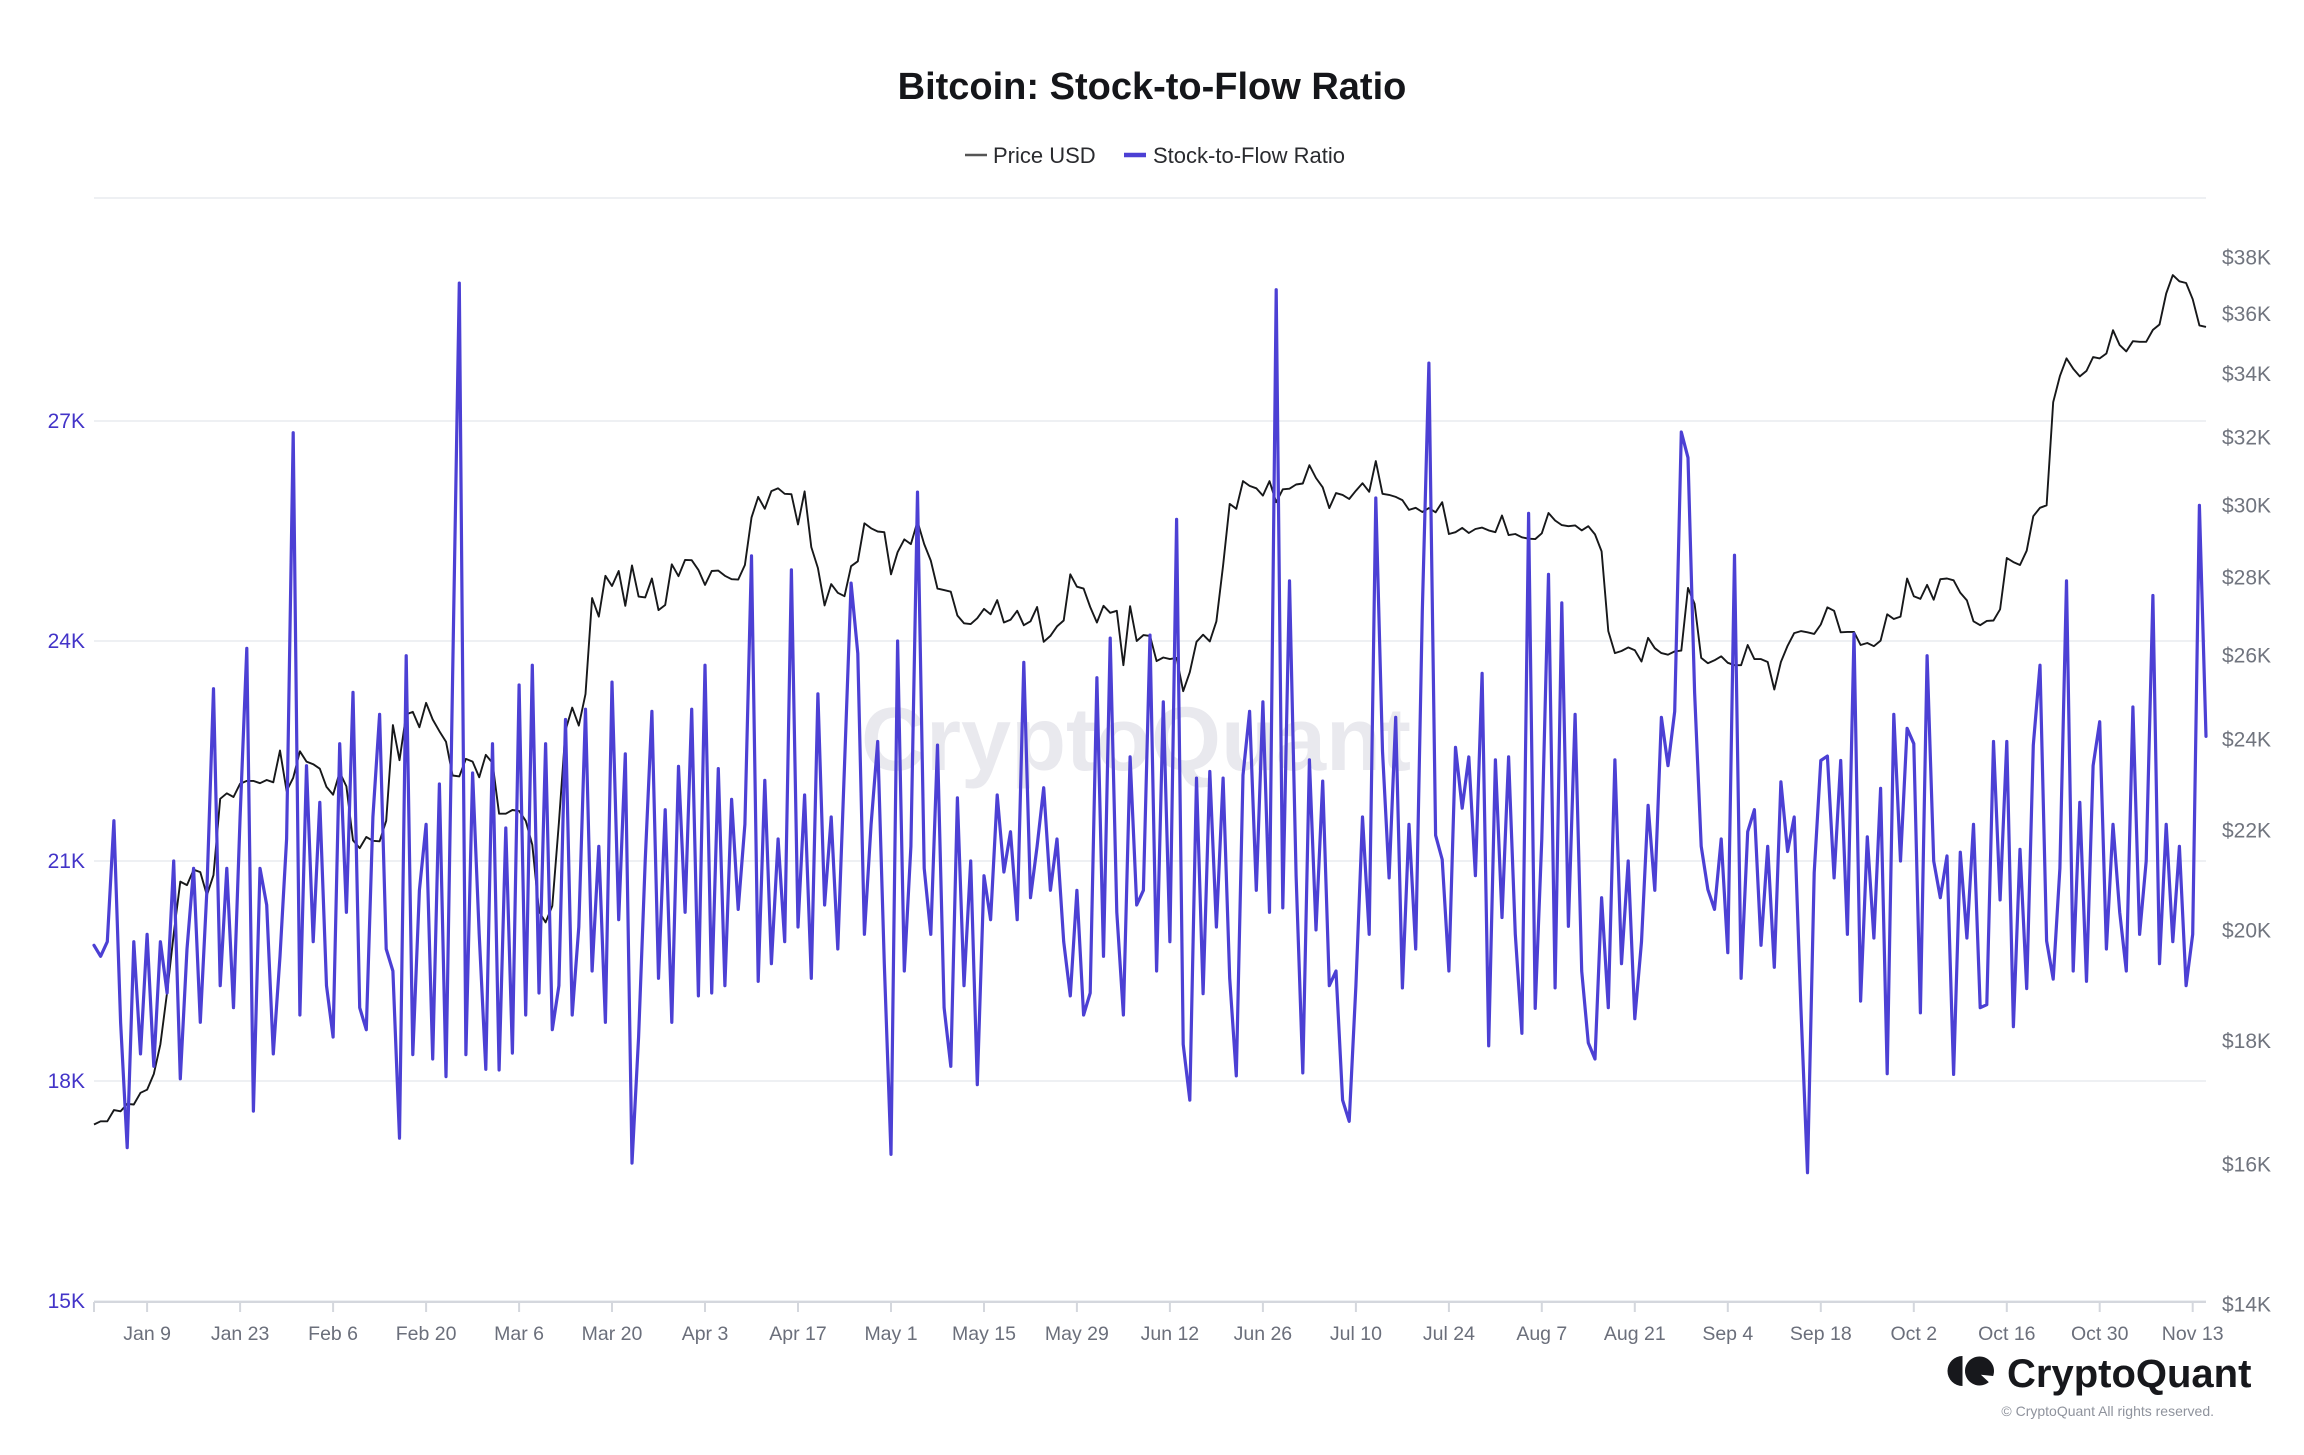 The image size is (2304, 1455). I want to click on svg-text: May 29, so click(1077, 1334).